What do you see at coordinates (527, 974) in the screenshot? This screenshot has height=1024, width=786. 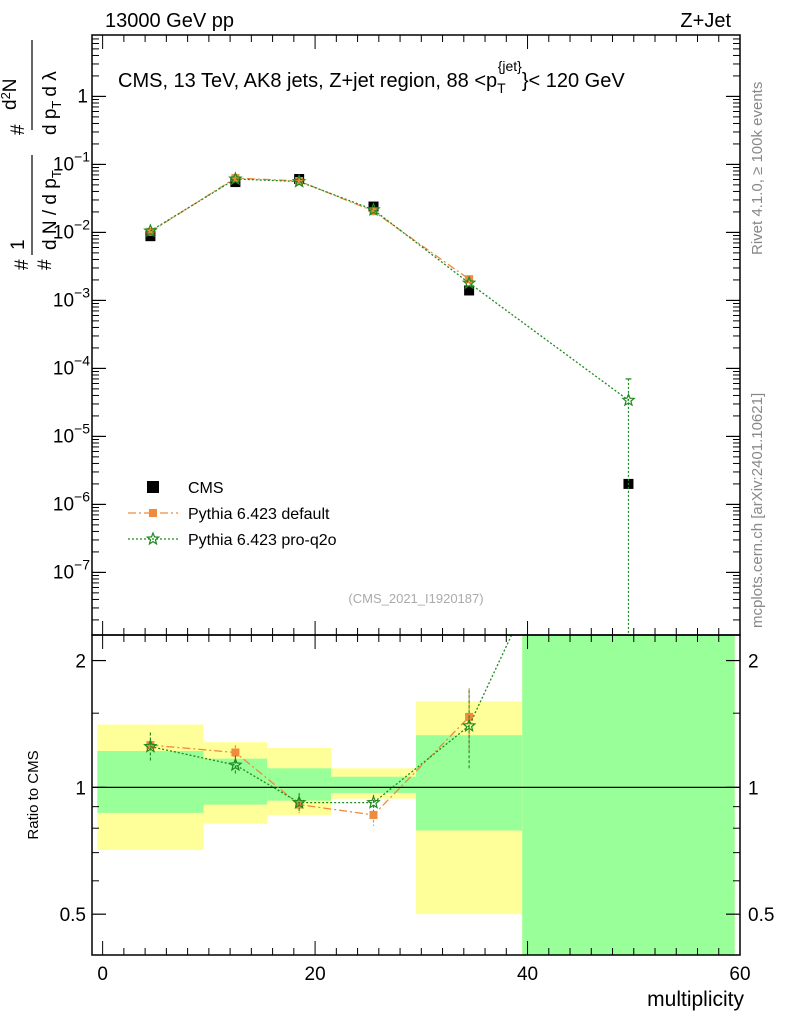 I see `x-tick-label-2: 40` at bounding box center [527, 974].